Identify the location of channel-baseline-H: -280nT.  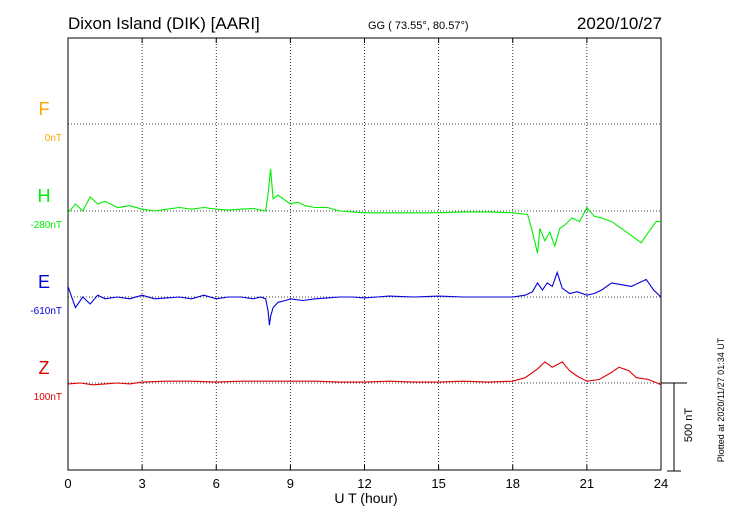
(46, 225).